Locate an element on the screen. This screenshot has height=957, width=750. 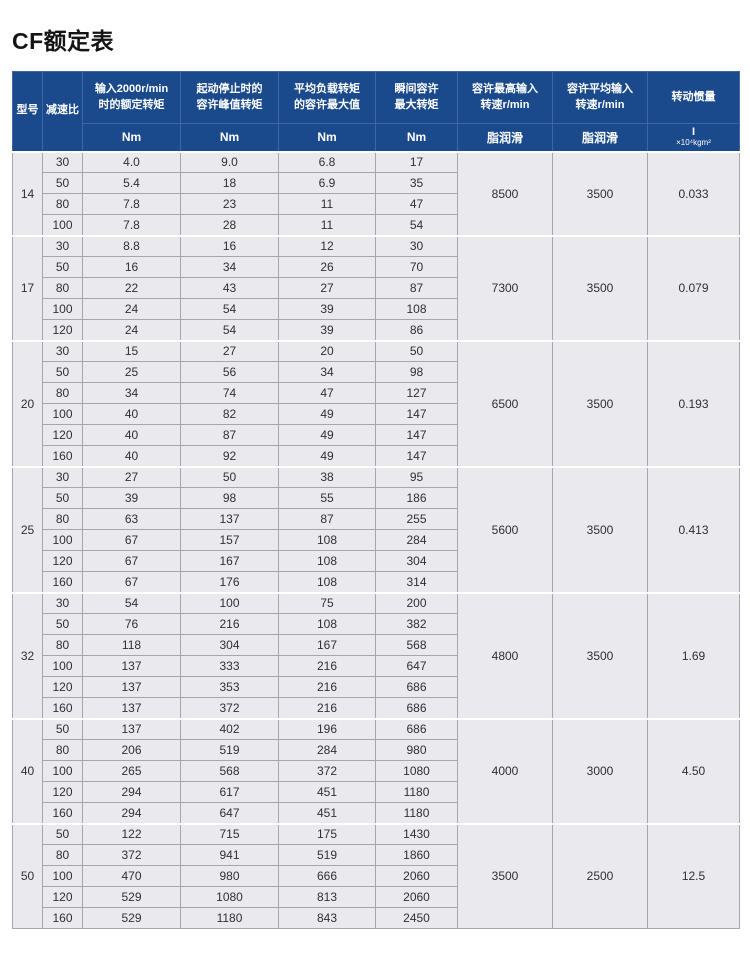
torque-value-cell: 314 is located at coordinates (416, 582).